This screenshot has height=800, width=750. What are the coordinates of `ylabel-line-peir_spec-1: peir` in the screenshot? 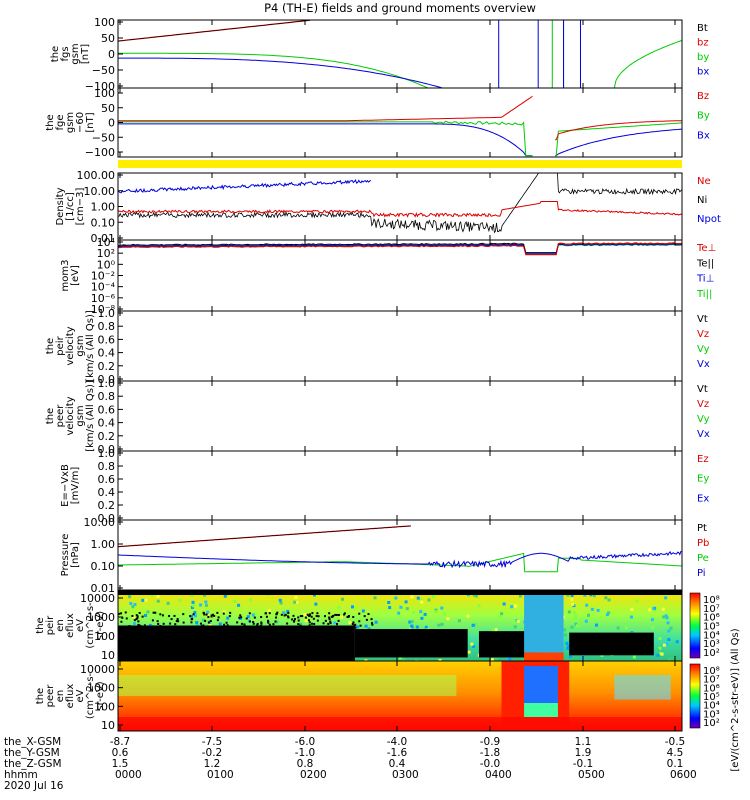 It's located at (50, 625).